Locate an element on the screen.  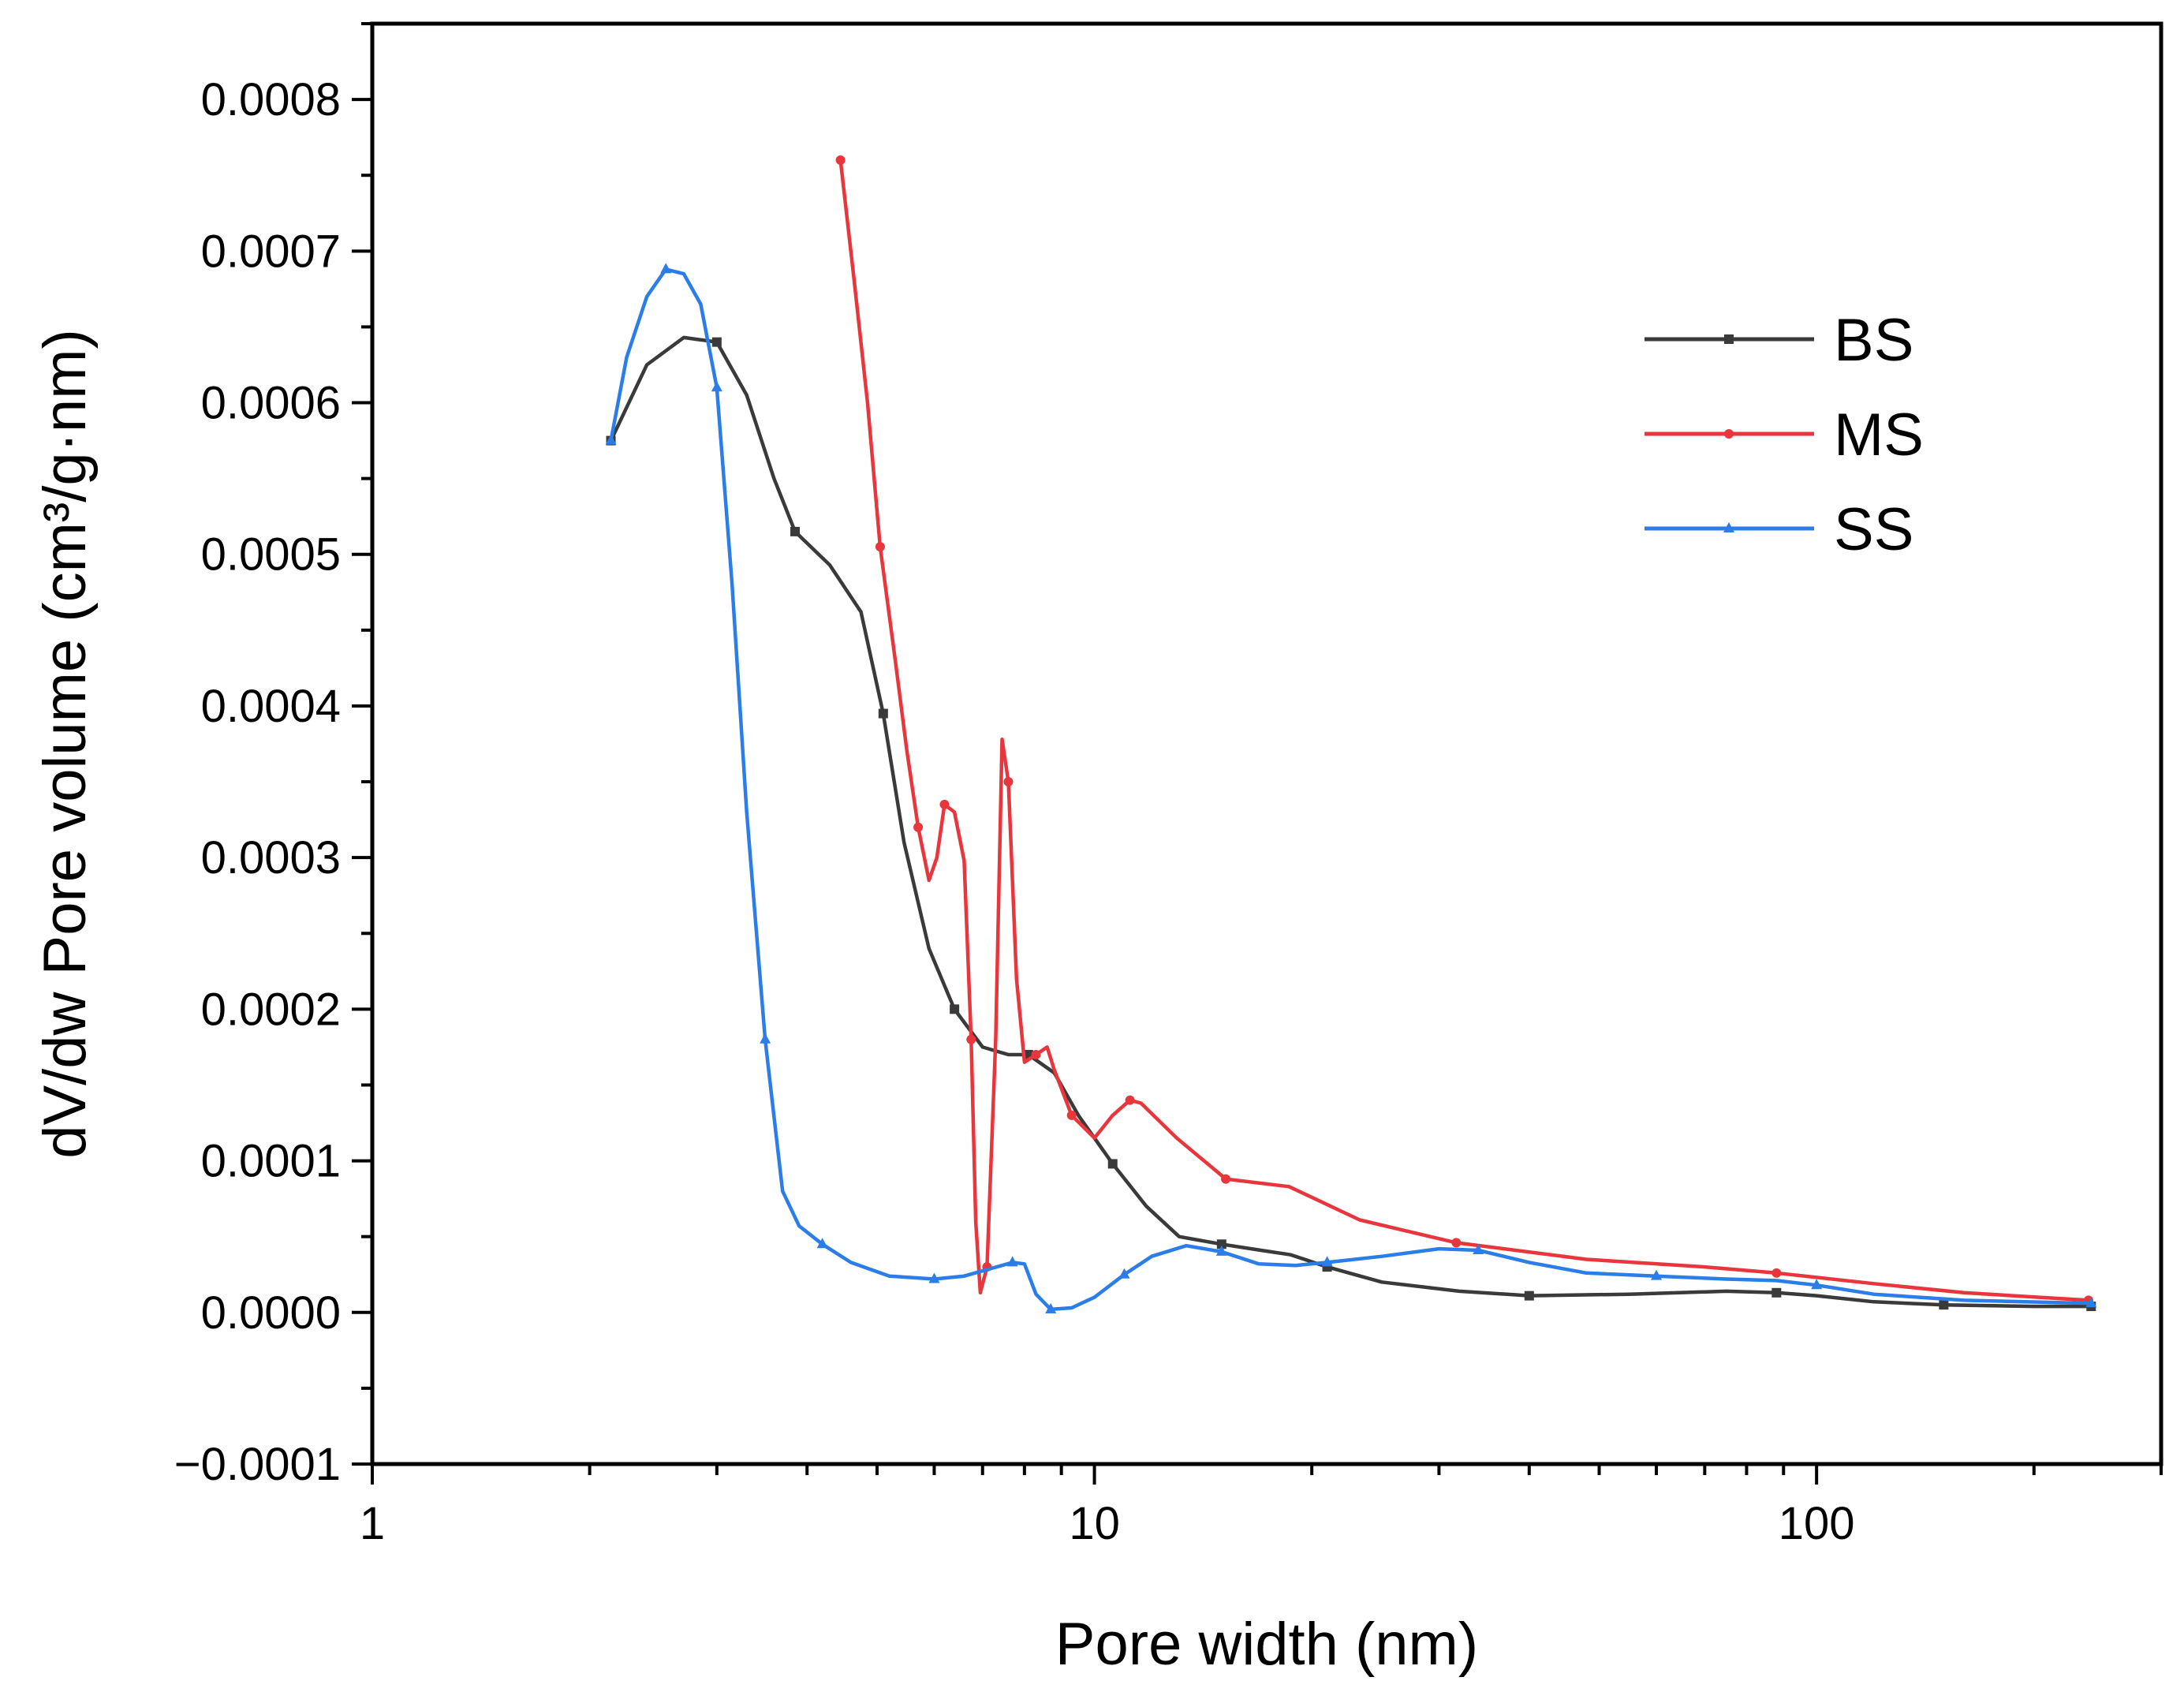
y-tick-label: 0.0005 is located at coordinates (271, 555).